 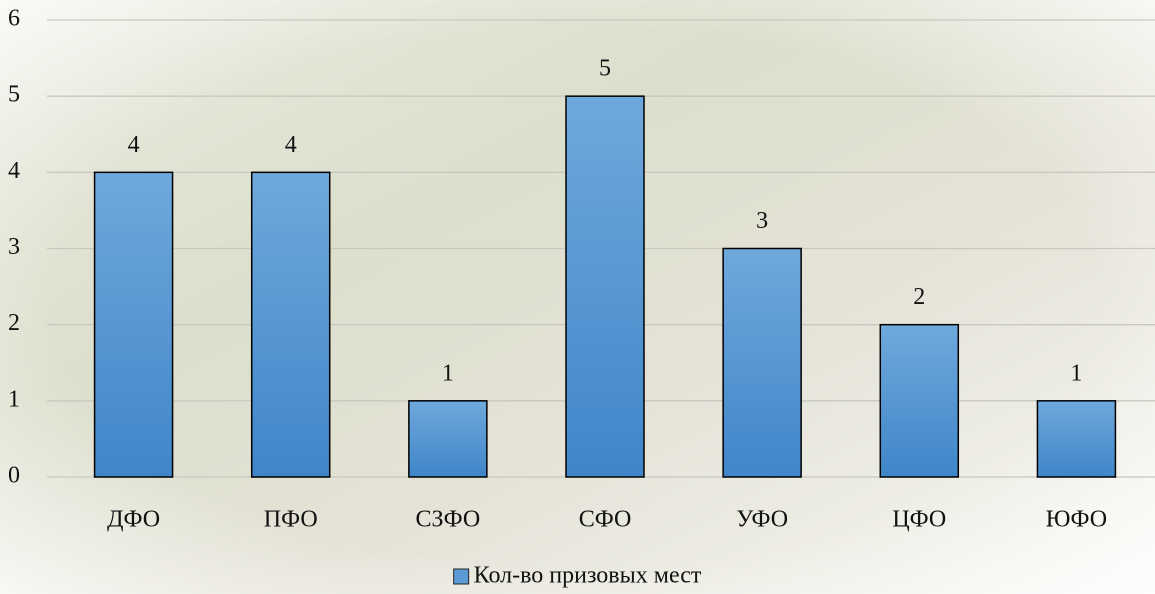 What do you see at coordinates (588, 576) in the screenshot?
I see `legend-label: Кол-во призовых мест` at bounding box center [588, 576].